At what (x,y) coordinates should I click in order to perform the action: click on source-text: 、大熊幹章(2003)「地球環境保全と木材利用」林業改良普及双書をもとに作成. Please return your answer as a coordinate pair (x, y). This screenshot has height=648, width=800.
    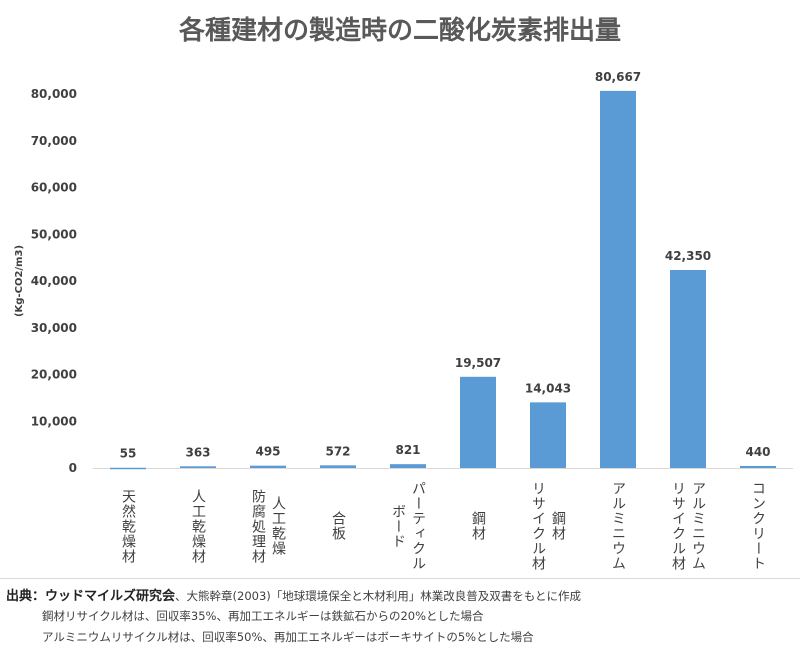
    Looking at the image, I should click on (378, 596).